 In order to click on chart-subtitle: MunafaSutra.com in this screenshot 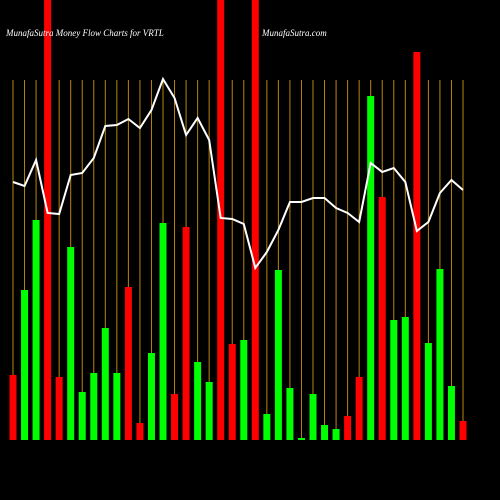, I will do `click(294, 33)`.